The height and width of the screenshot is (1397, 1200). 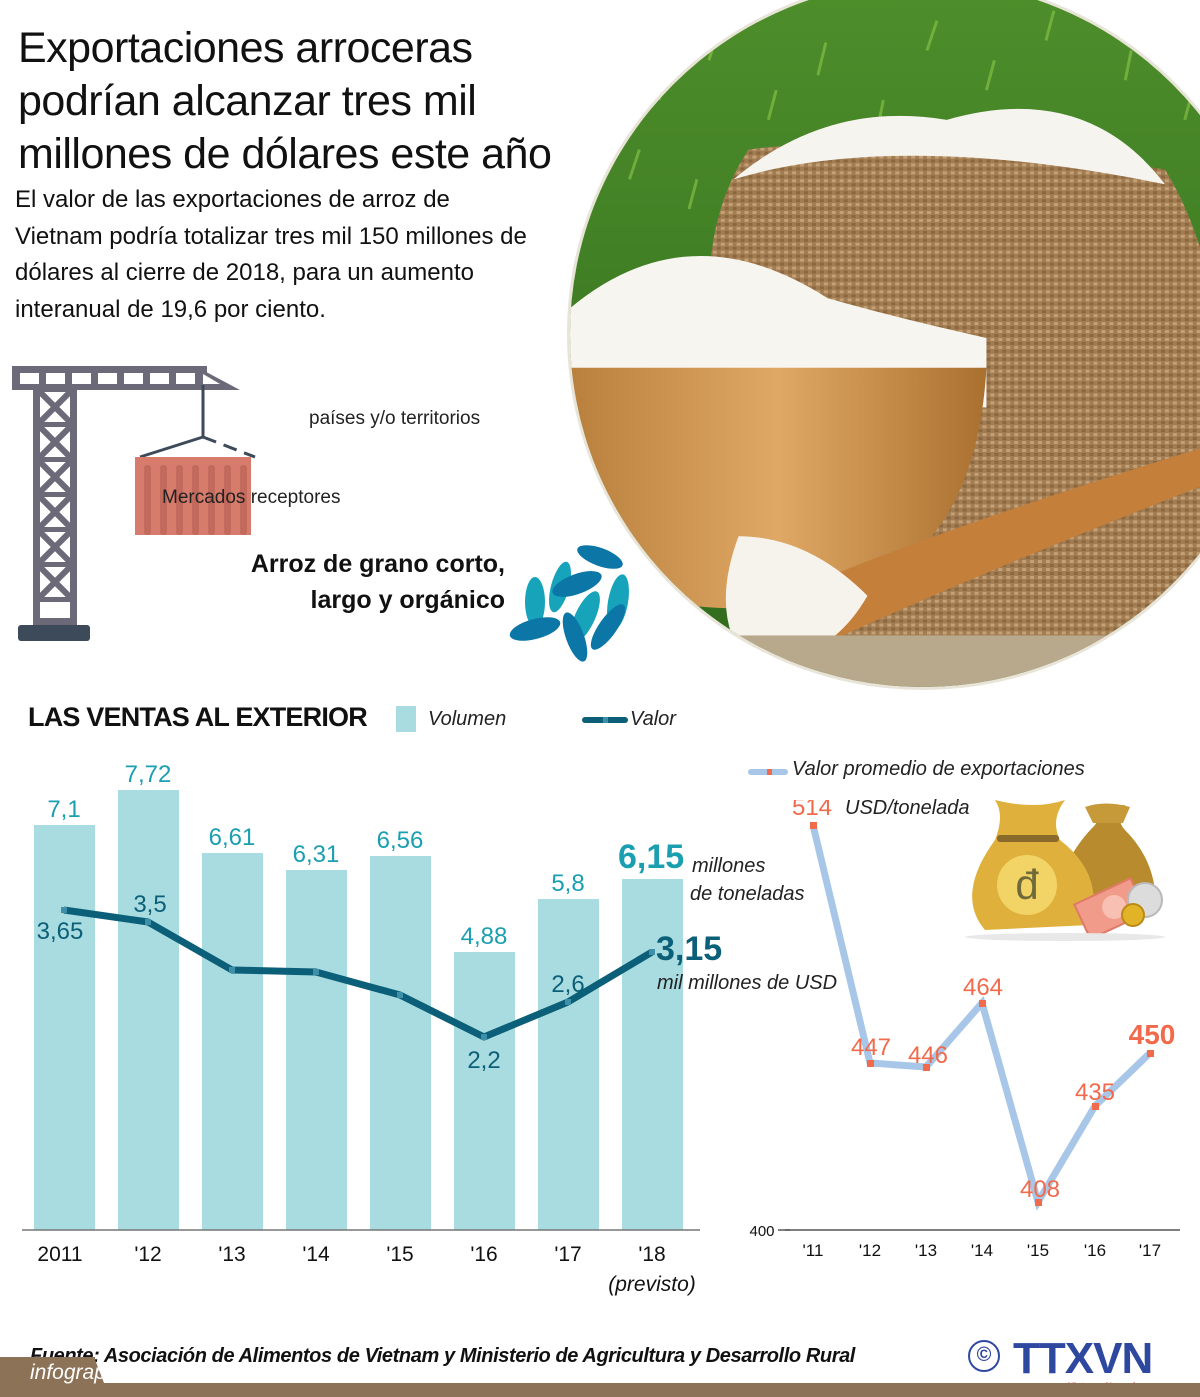 What do you see at coordinates (761, 1231) in the screenshot?
I see `avg-y-tick: 400` at bounding box center [761, 1231].